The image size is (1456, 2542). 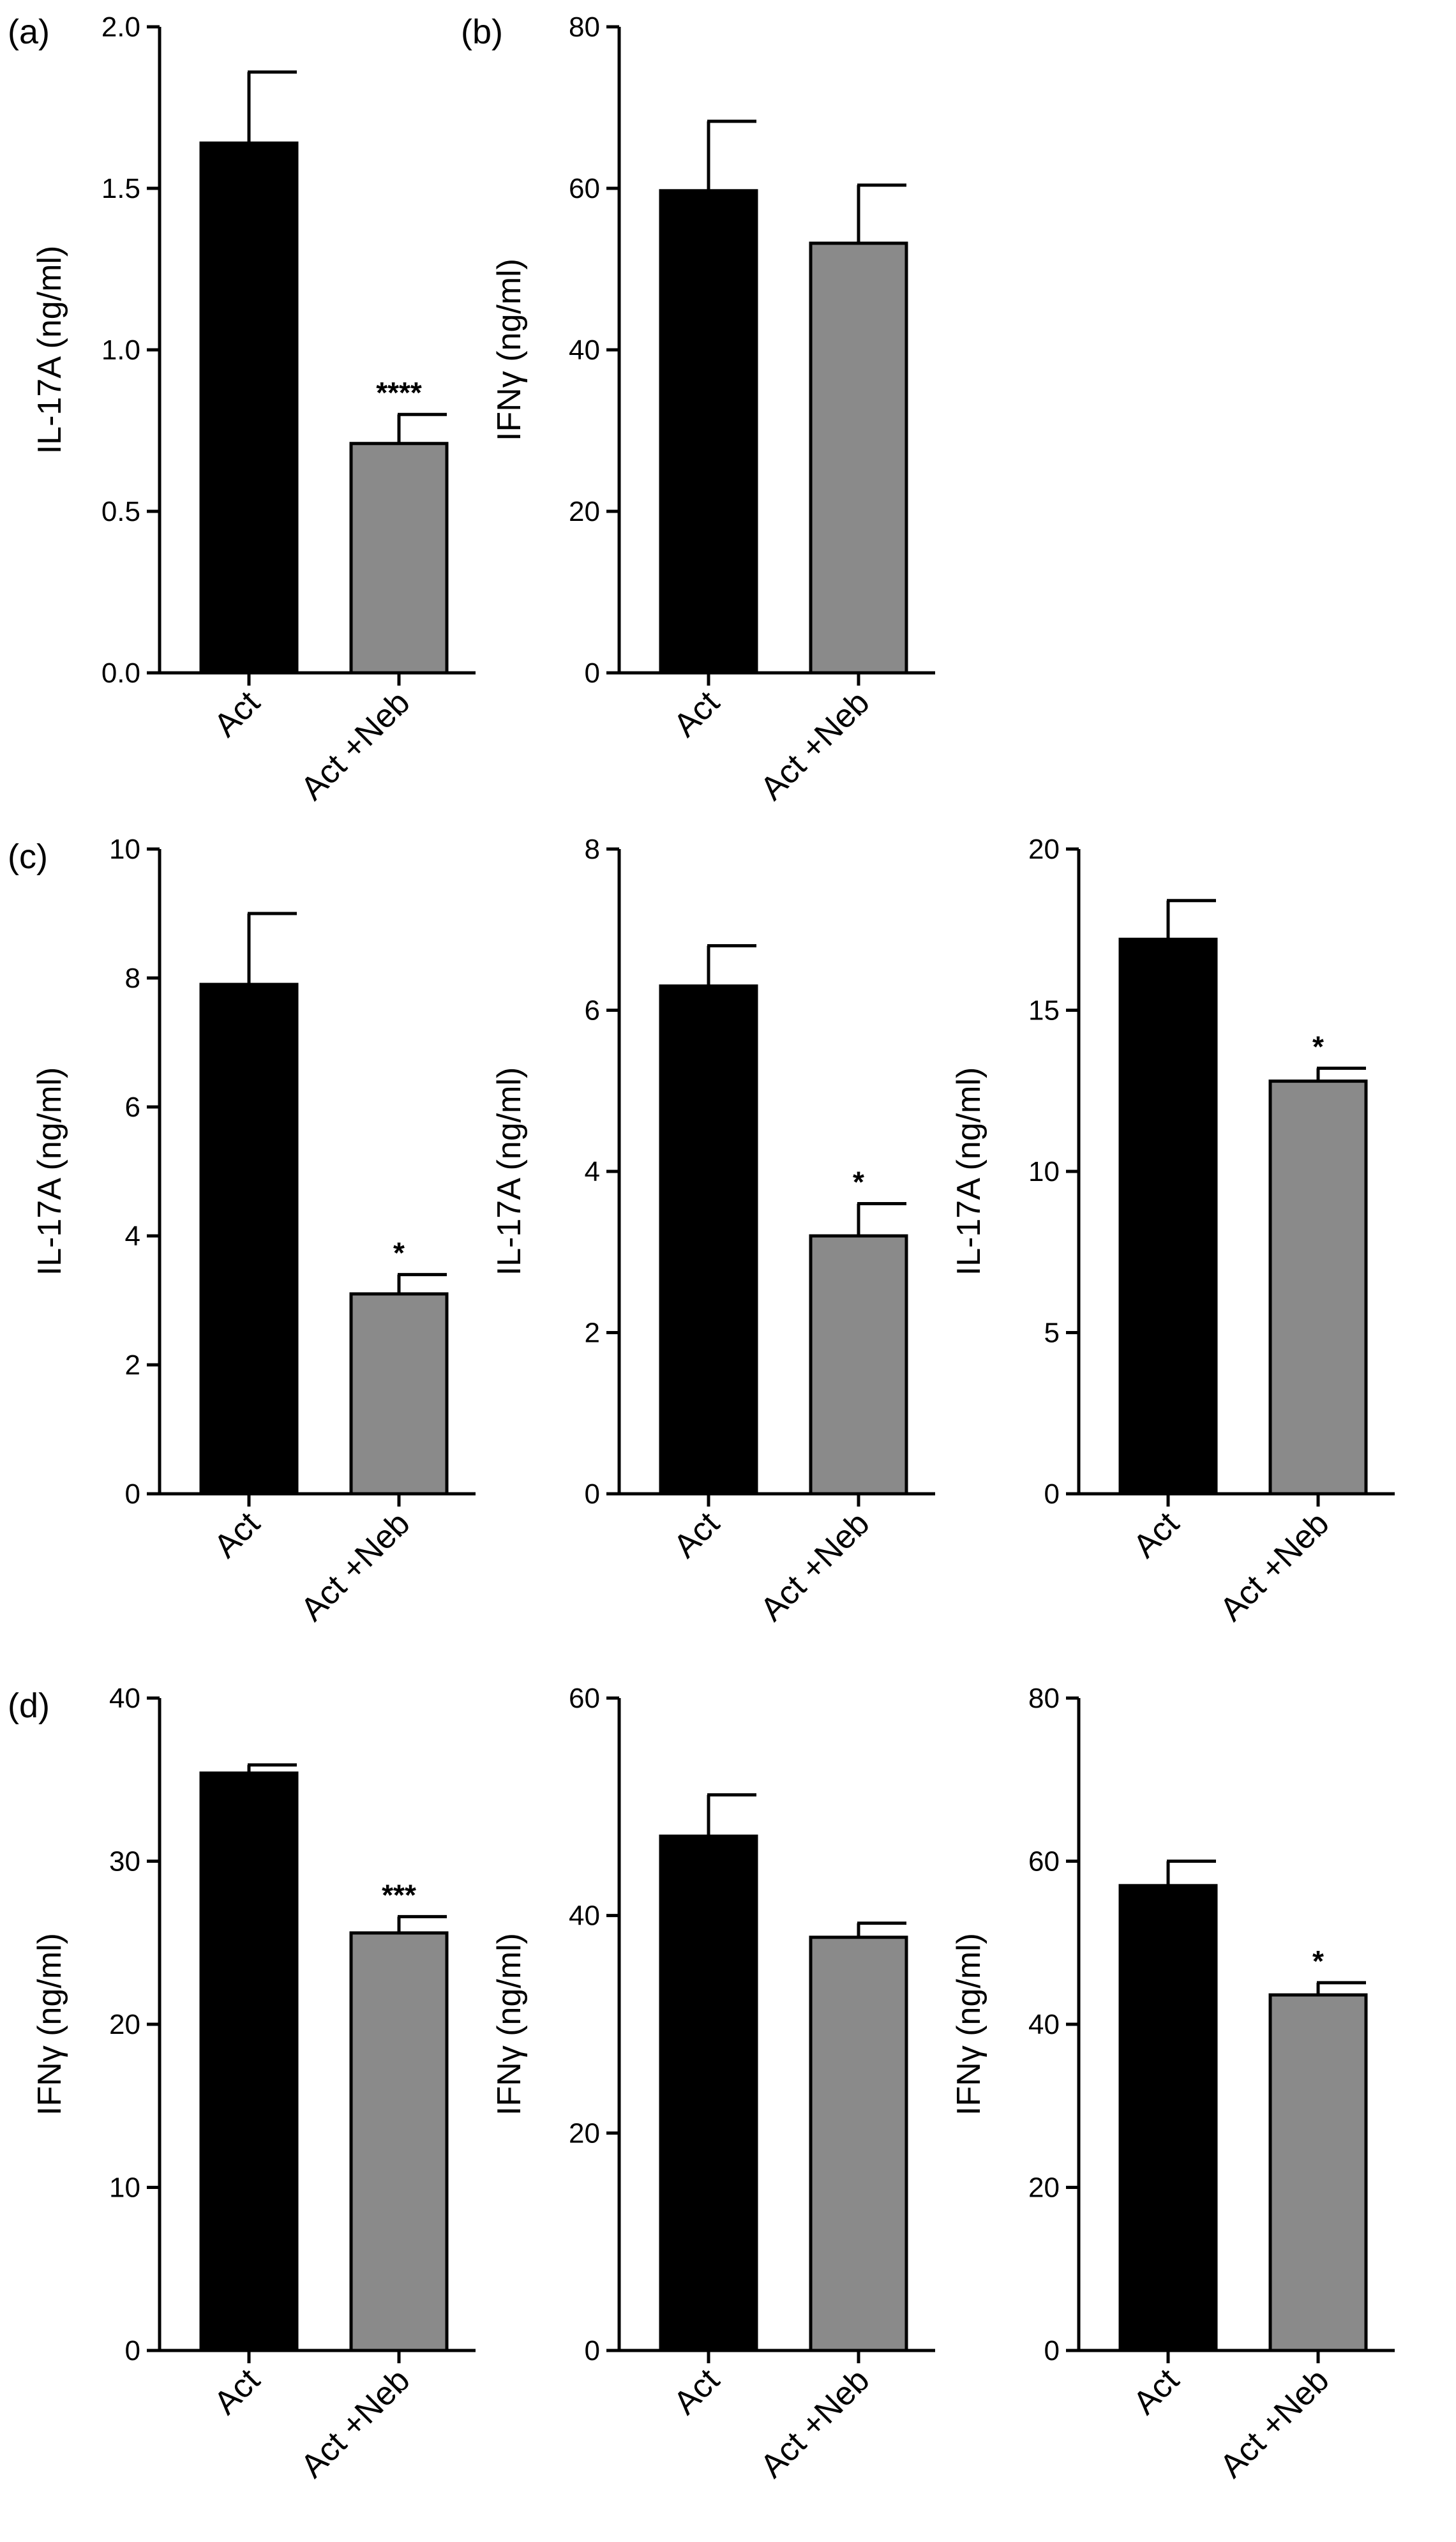 I want to click on chart-d2-y-tick-label: 20, so click(x=584, y=2133).